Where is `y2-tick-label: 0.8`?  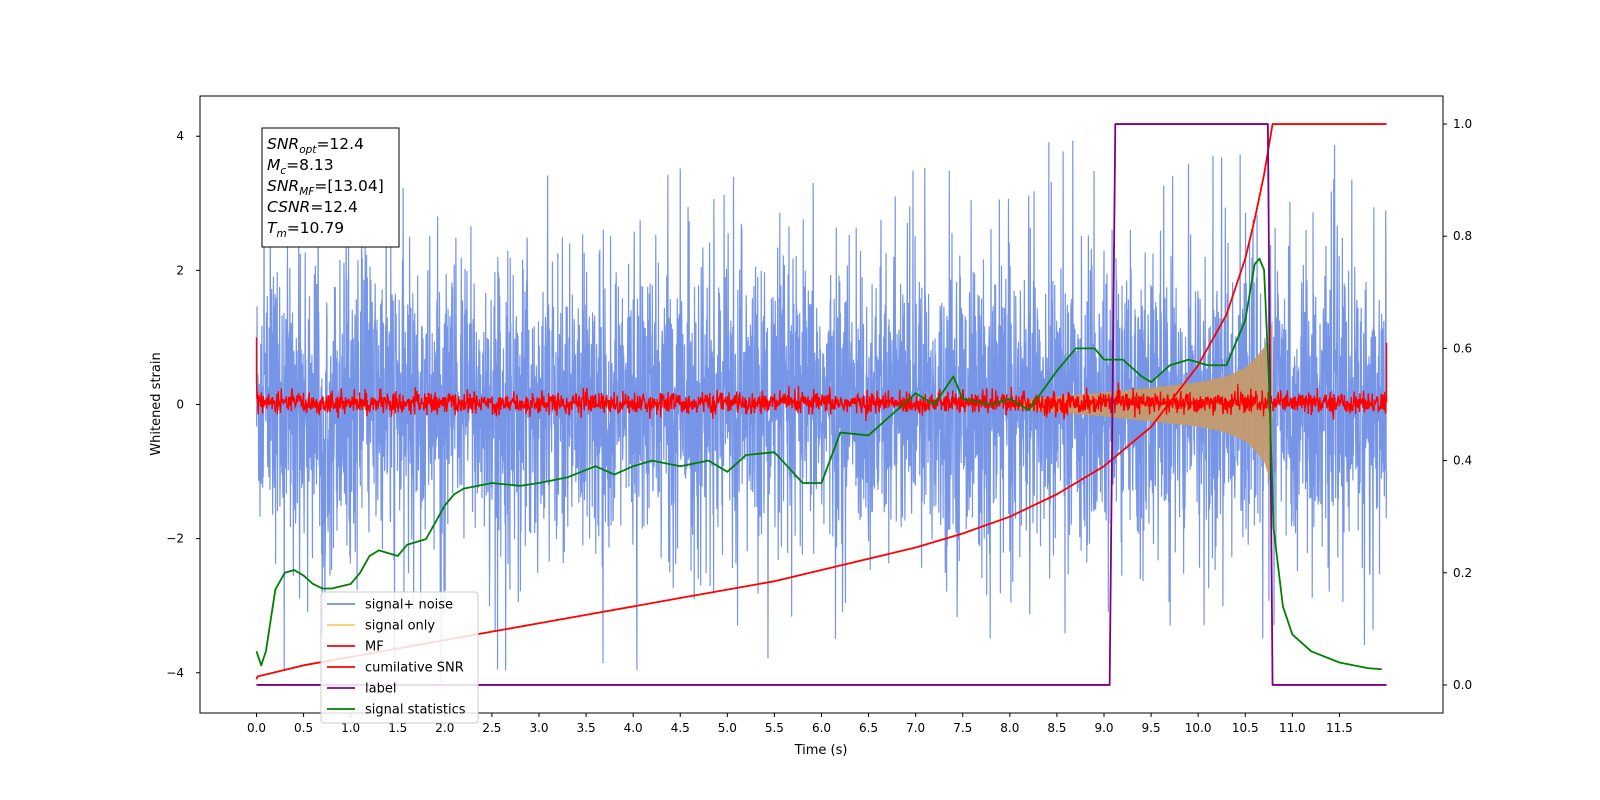
y2-tick-label: 0.8 is located at coordinates (1462, 236).